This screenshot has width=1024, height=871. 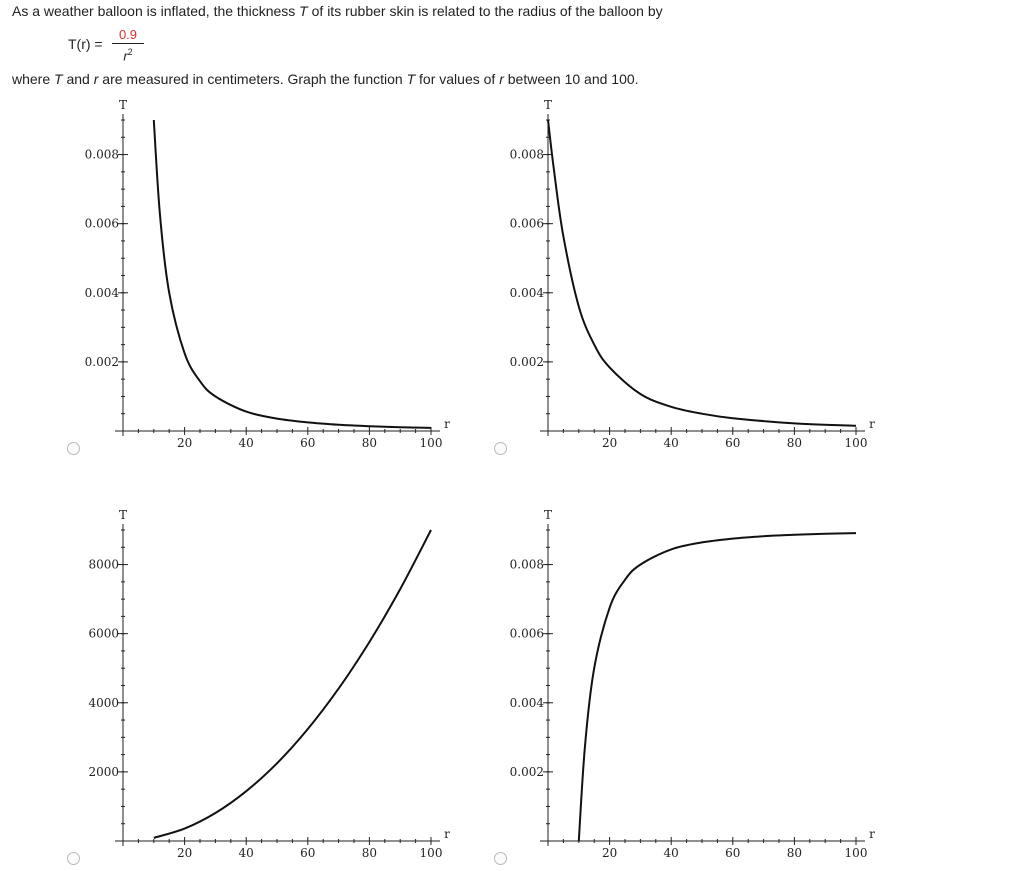 What do you see at coordinates (571, 79) in the screenshot?
I see `question-text-part: between 10 and 100.` at bounding box center [571, 79].